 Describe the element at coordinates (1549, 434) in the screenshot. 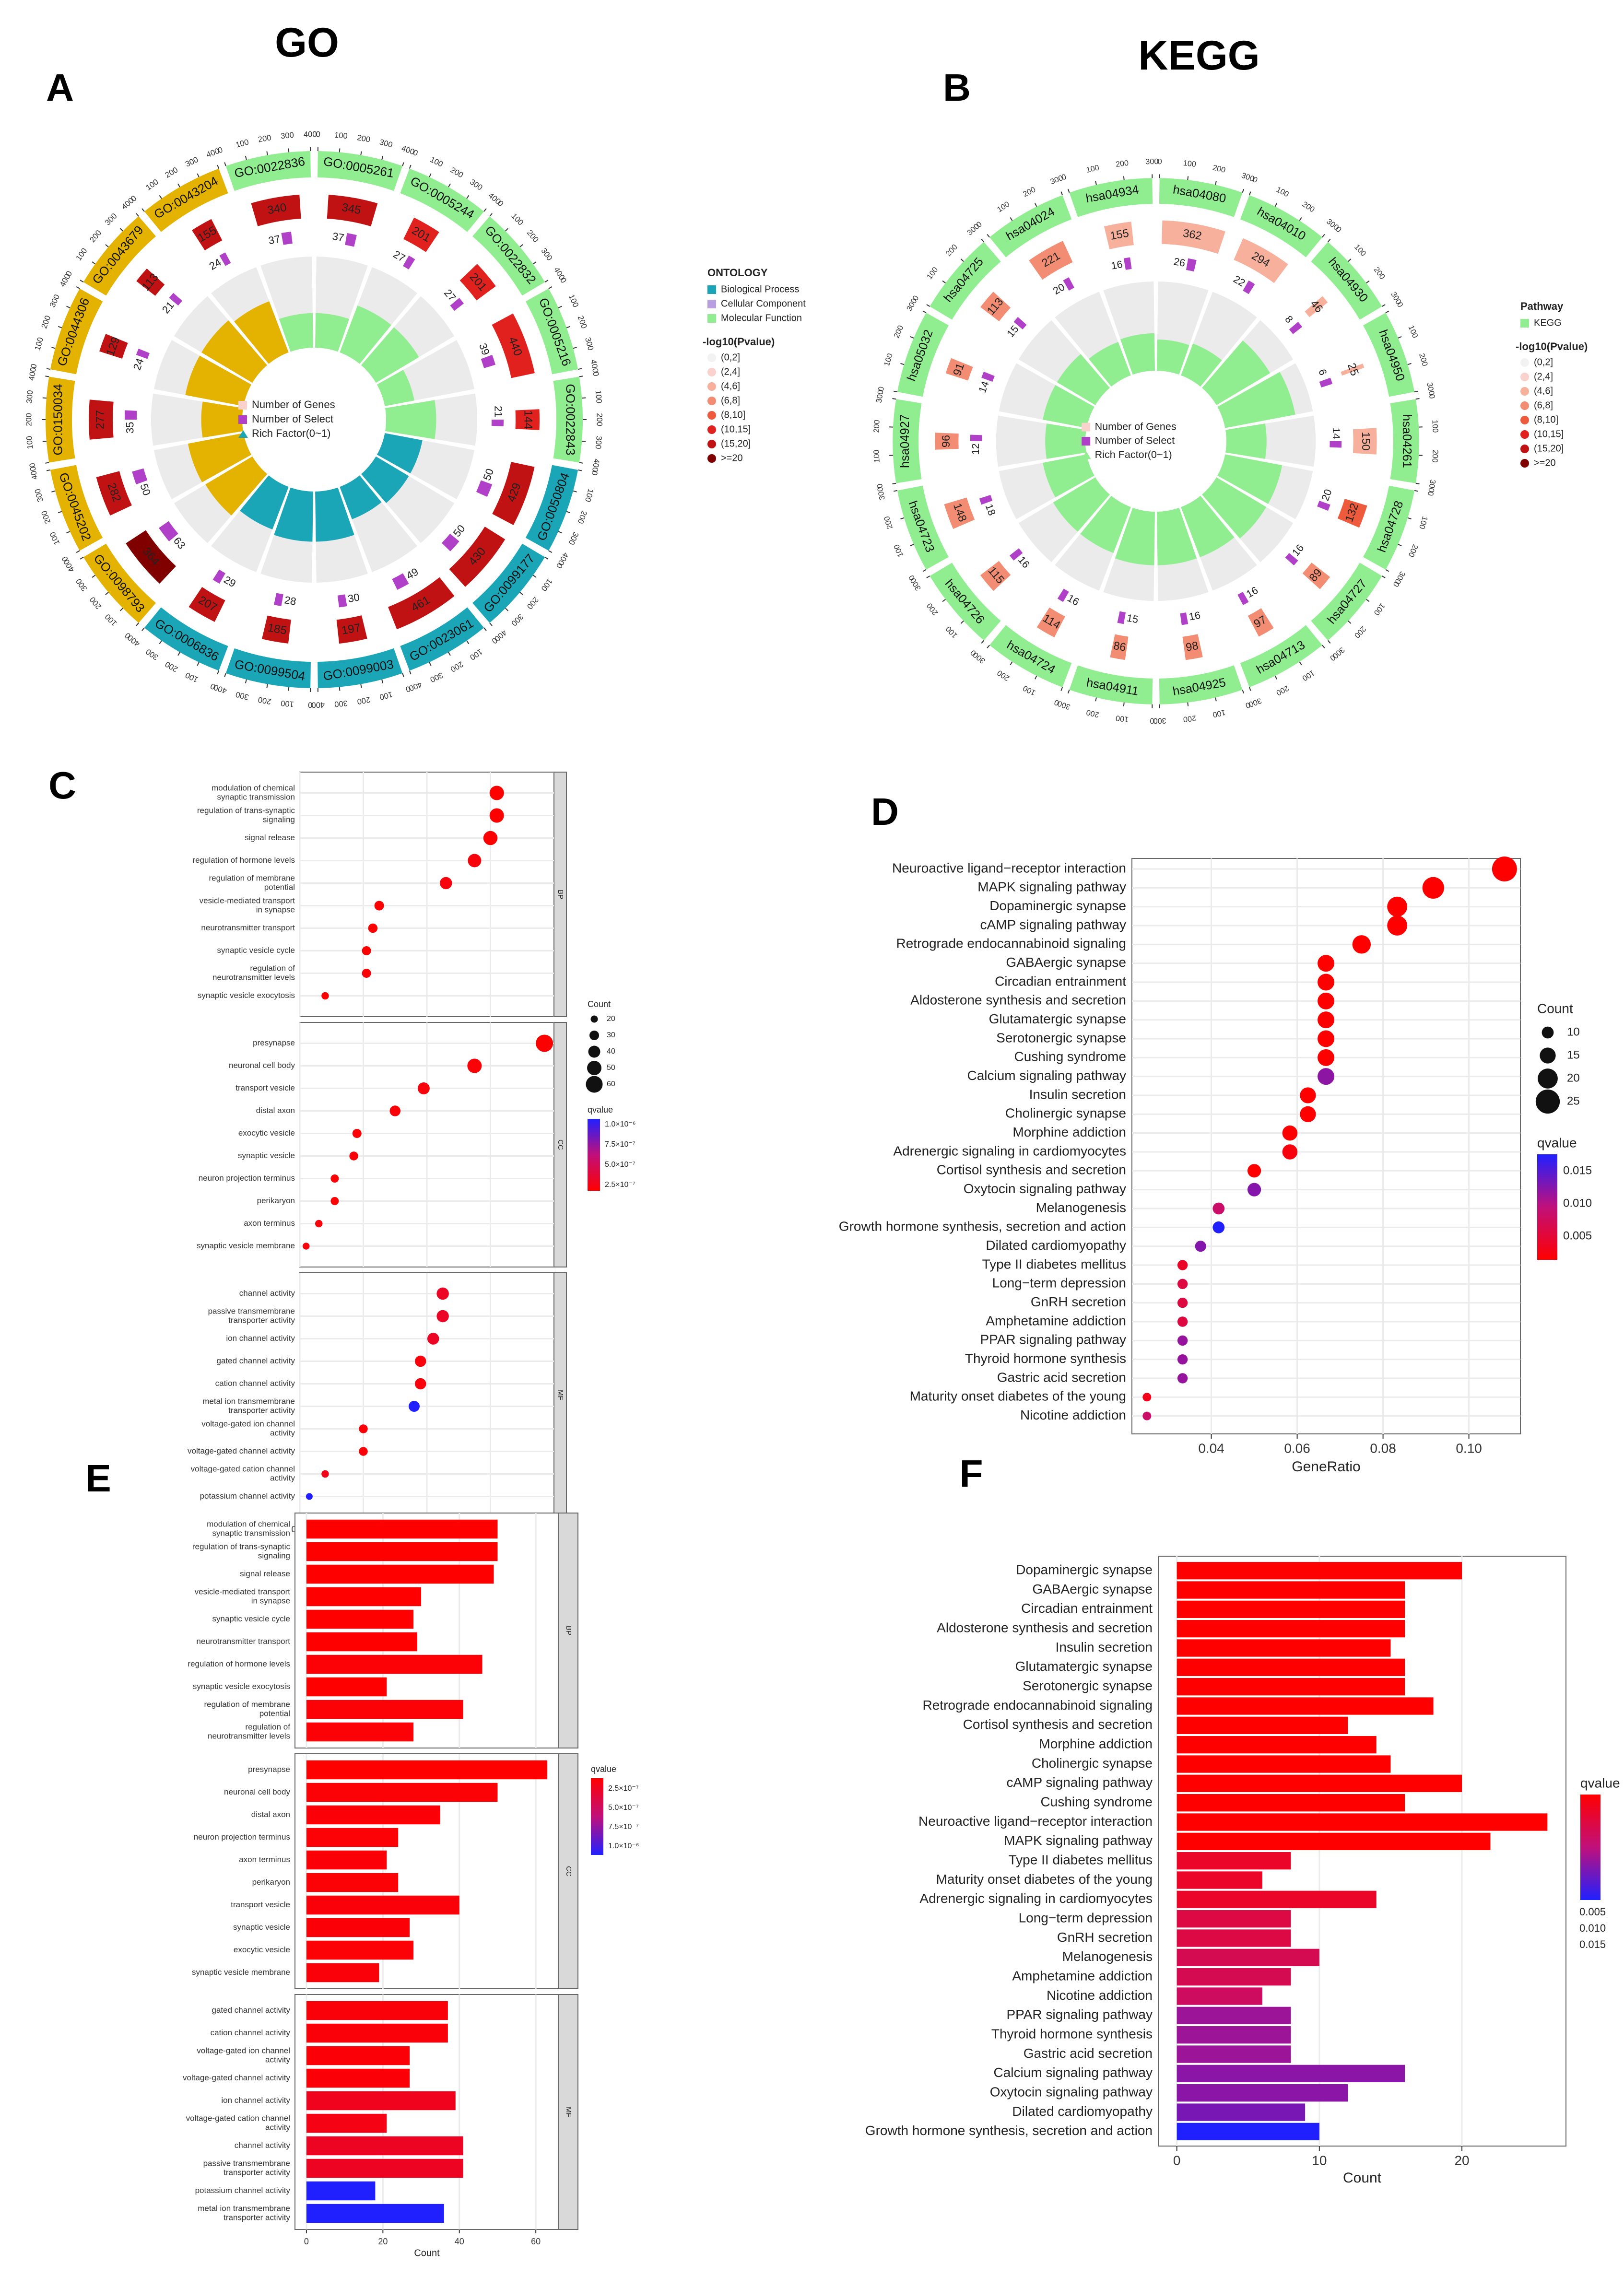

I see `pvalue-legend-label: (10,15]` at that location.